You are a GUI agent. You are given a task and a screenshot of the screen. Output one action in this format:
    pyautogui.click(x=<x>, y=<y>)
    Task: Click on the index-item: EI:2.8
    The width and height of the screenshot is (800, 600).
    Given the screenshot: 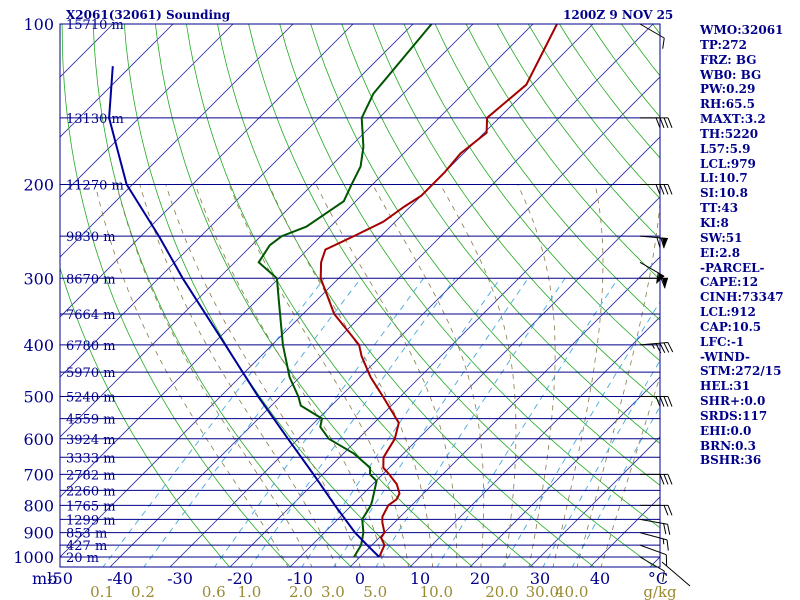 What is the action you would take?
    pyautogui.click(x=720, y=252)
    